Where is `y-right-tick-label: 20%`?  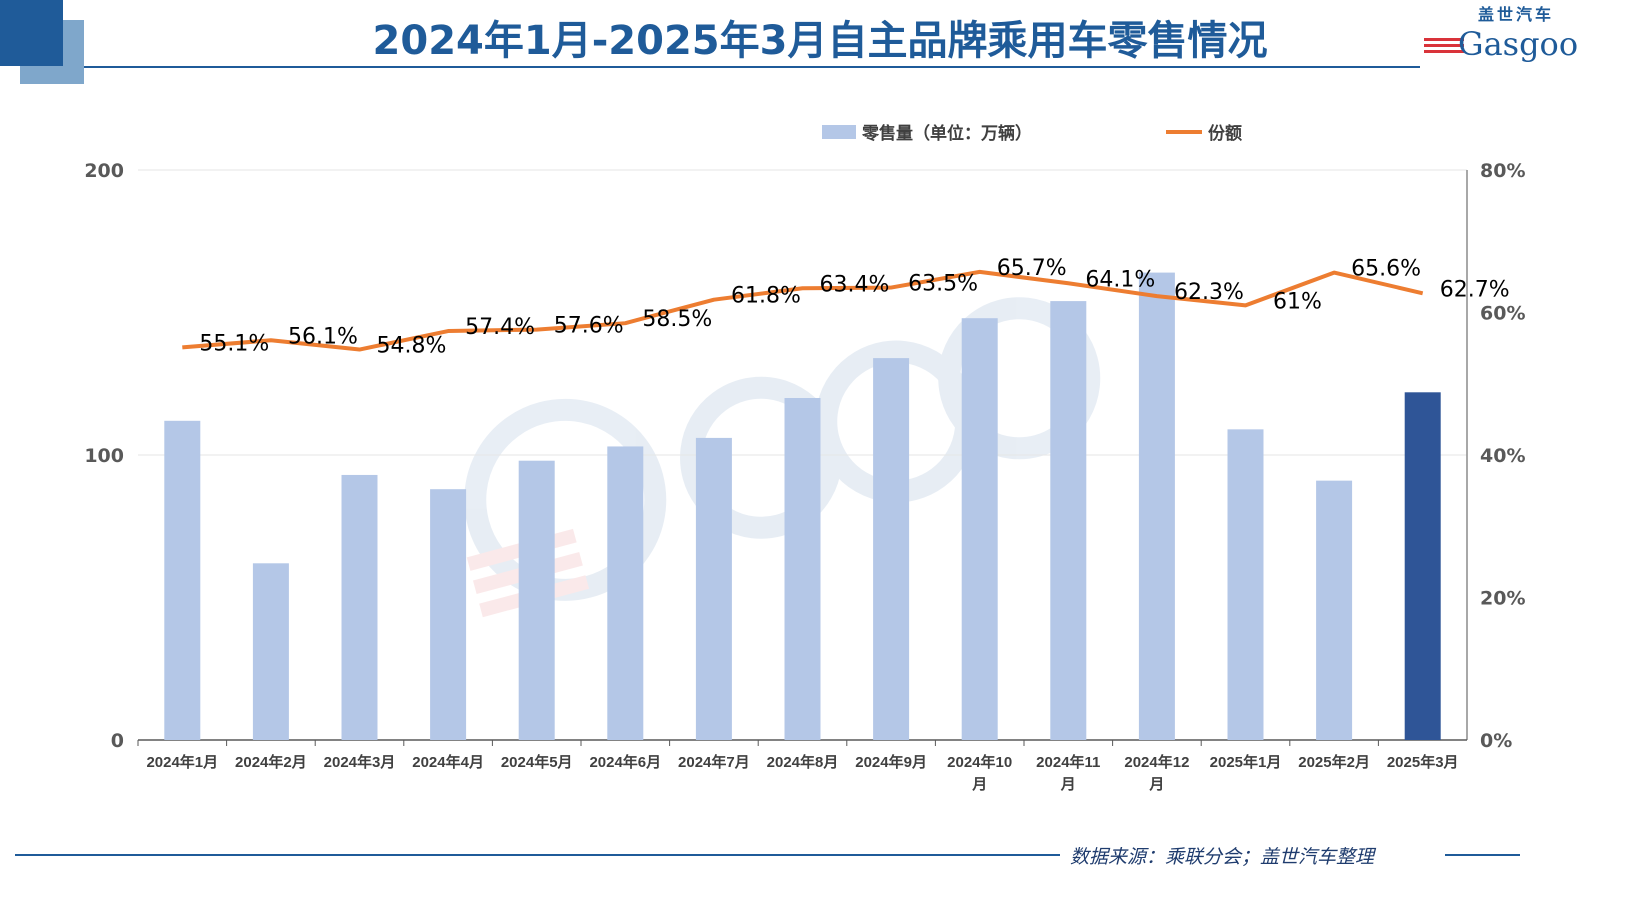 y-right-tick-label: 20% is located at coordinates (1502, 599).